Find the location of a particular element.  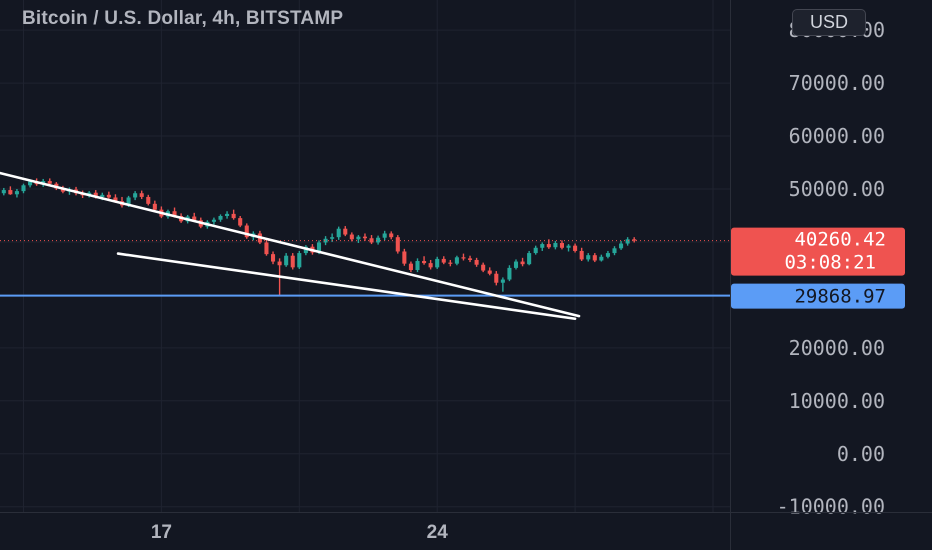

y-tick-label: 10000.00 is located at coordinates (837, 401).